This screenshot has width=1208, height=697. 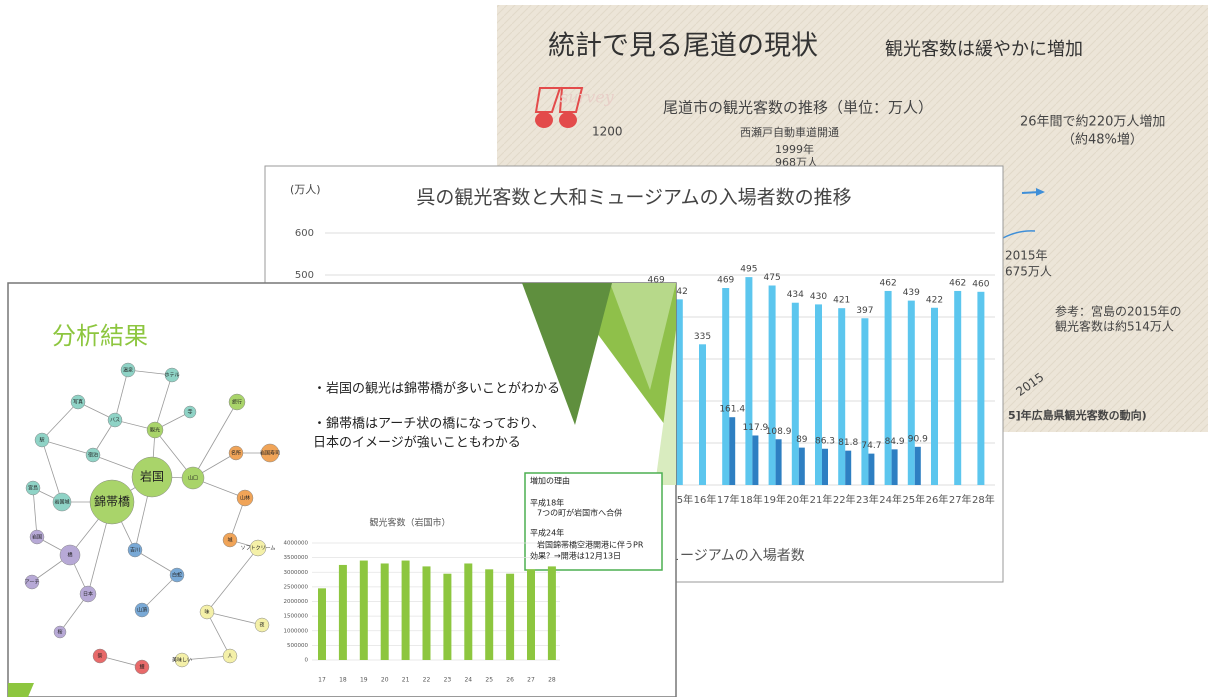 I want to click on node-label: ホテル, so click(x=171, y=376).